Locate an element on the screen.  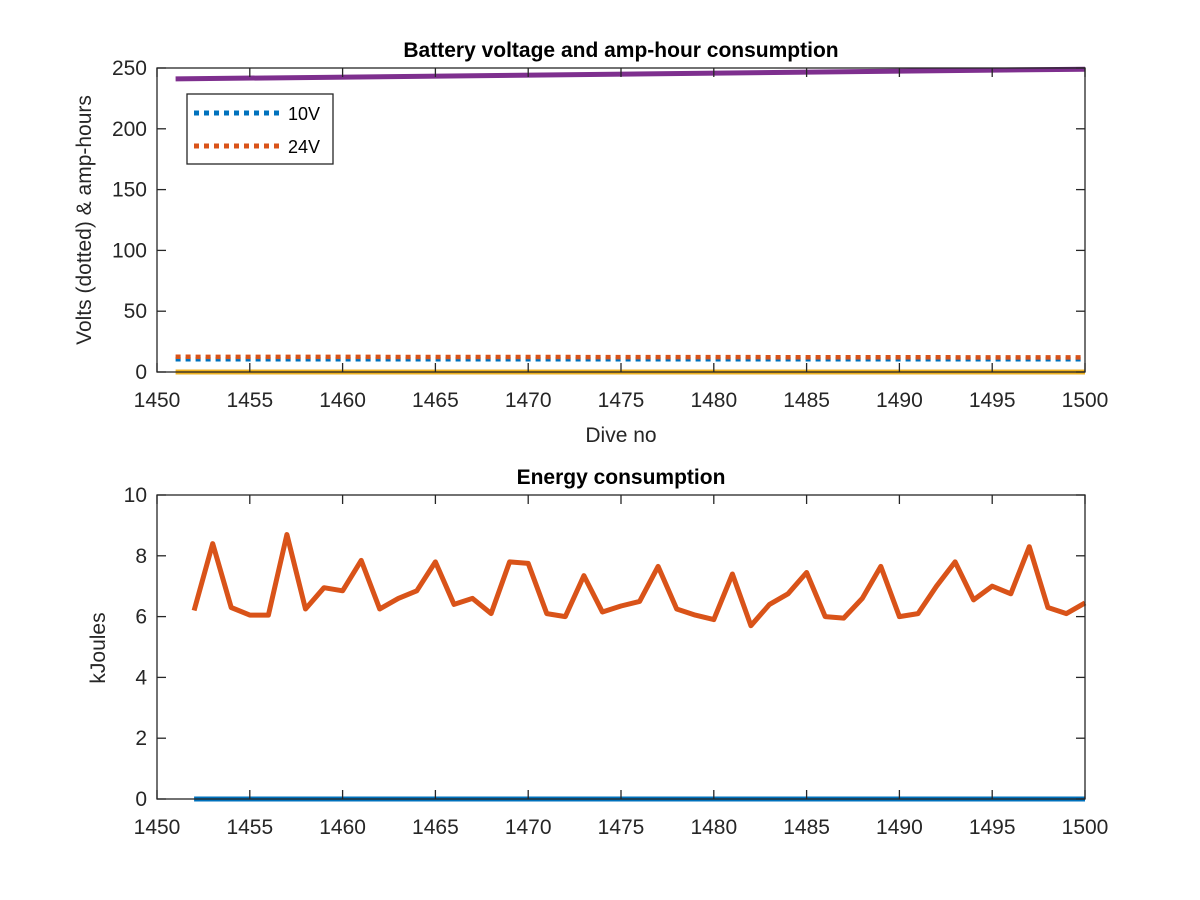
legend-label-10v: 10V is located at coordinates (304, 114).